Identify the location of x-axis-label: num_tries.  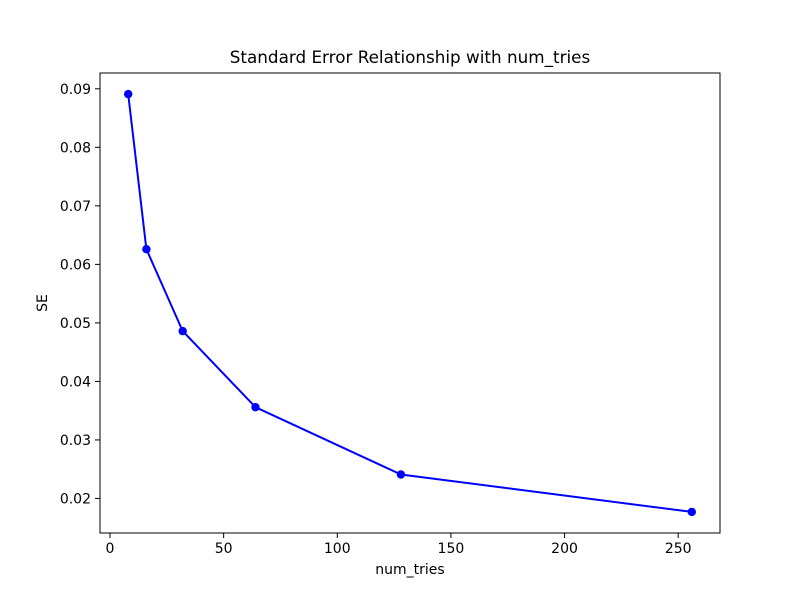
(409, 570).